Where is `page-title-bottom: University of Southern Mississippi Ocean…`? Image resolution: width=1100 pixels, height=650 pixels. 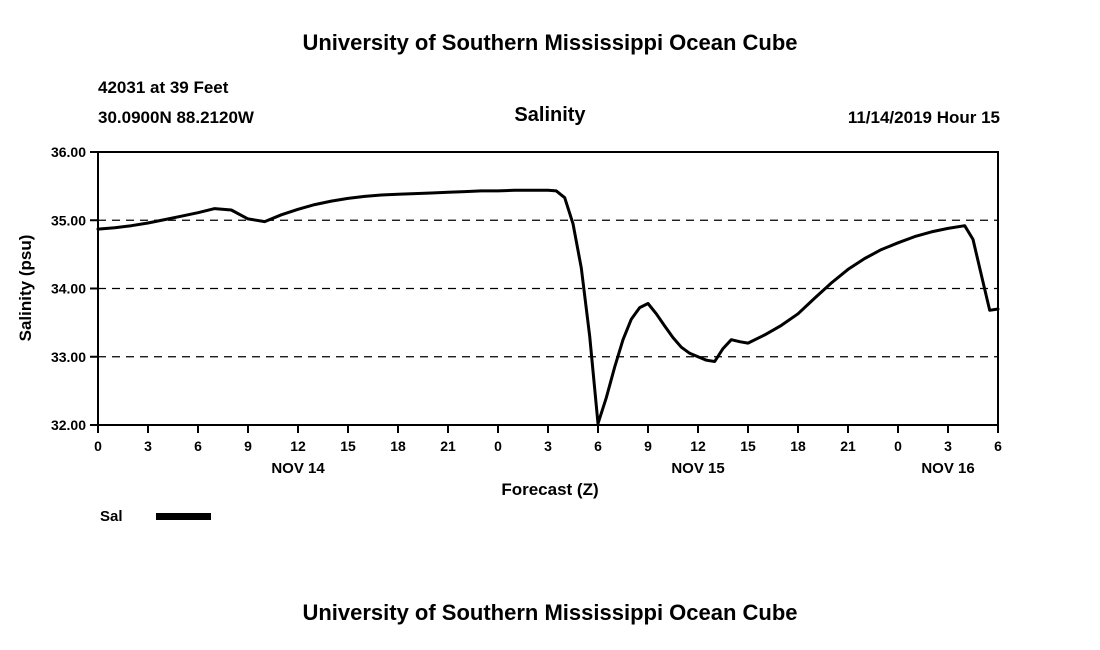 page-title-bottom: University of Southern Mississippi Ocean… is located at coordinates (550, 612).